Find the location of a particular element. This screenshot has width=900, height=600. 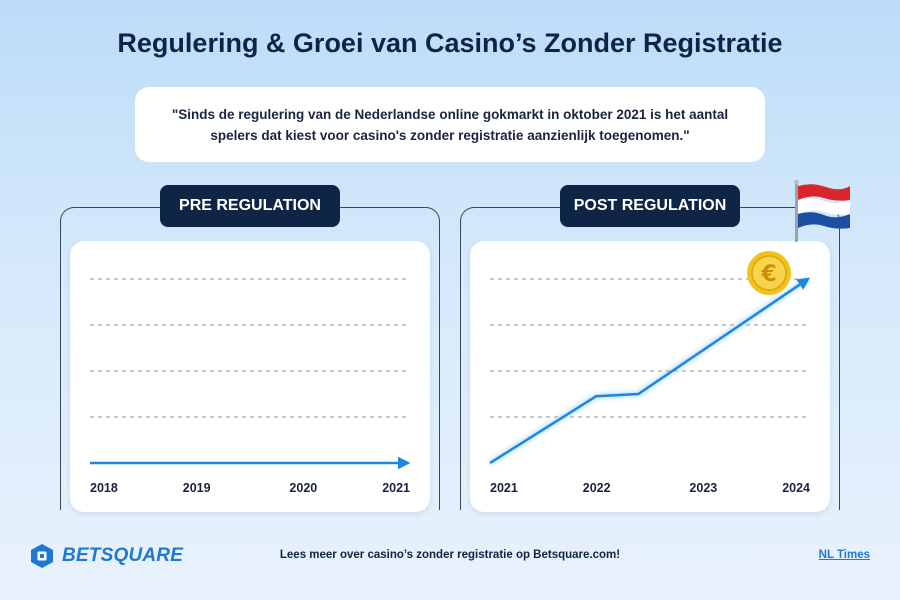

x-tick-label: 2020 is located at coordinates (303, 488).